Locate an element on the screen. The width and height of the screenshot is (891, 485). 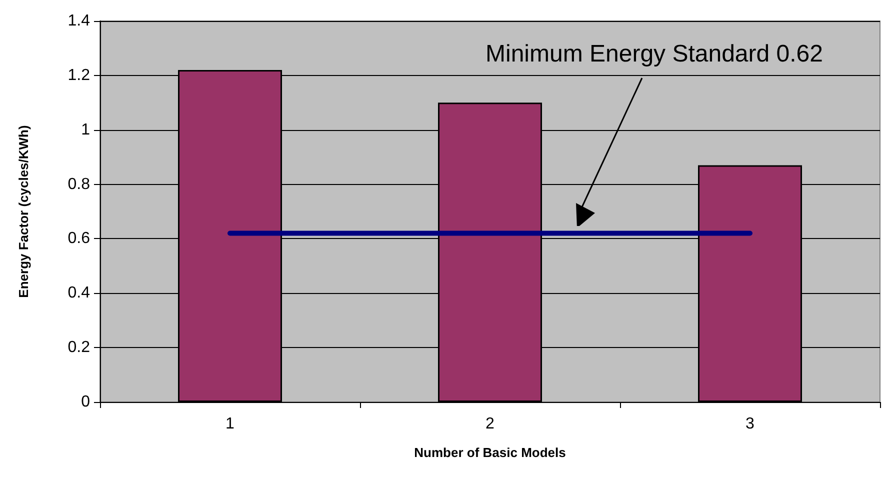
x-tick-label: 3 is located at coordinates (750, 424).